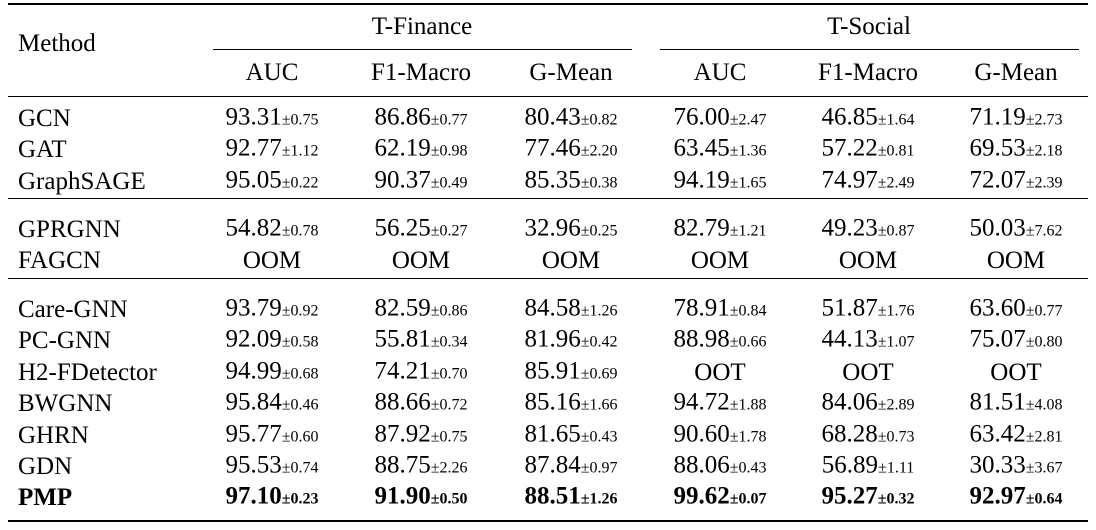 This screenshot has height=530, width=1096. I want to click on cell-std: ±1.78, so click(748, 437).